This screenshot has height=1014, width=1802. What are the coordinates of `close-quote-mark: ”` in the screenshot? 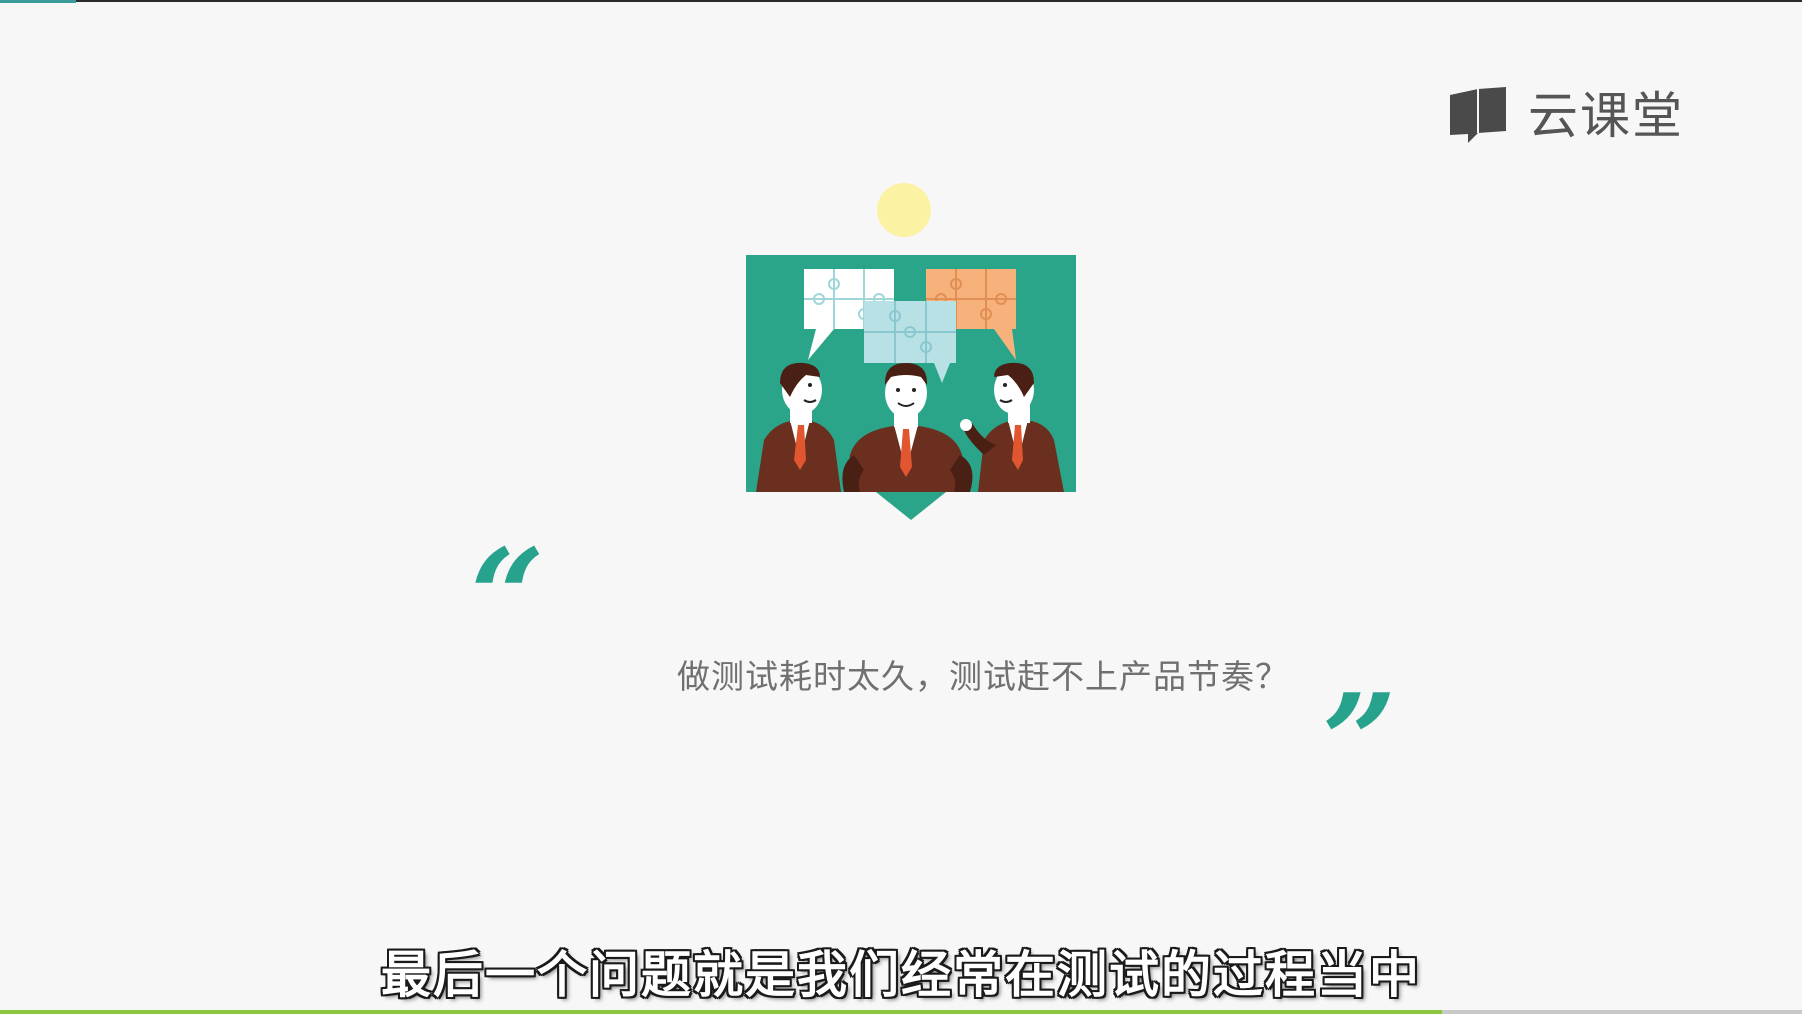 It's located at (1359, 741).